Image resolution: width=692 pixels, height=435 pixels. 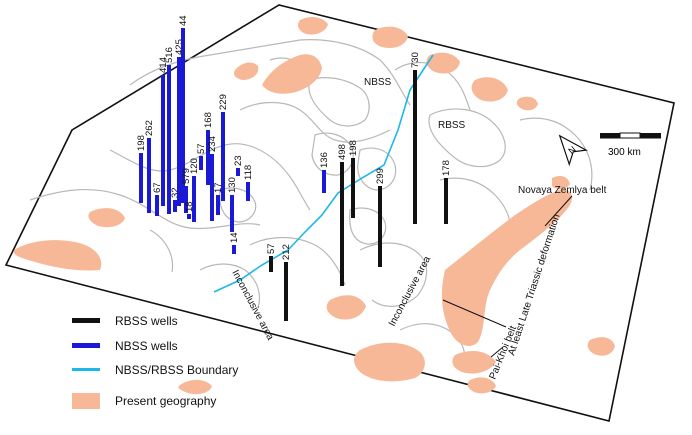 I want to click on legend-label-boundary: NBSS/RBSS Boundary, so click(x=176, y=370).